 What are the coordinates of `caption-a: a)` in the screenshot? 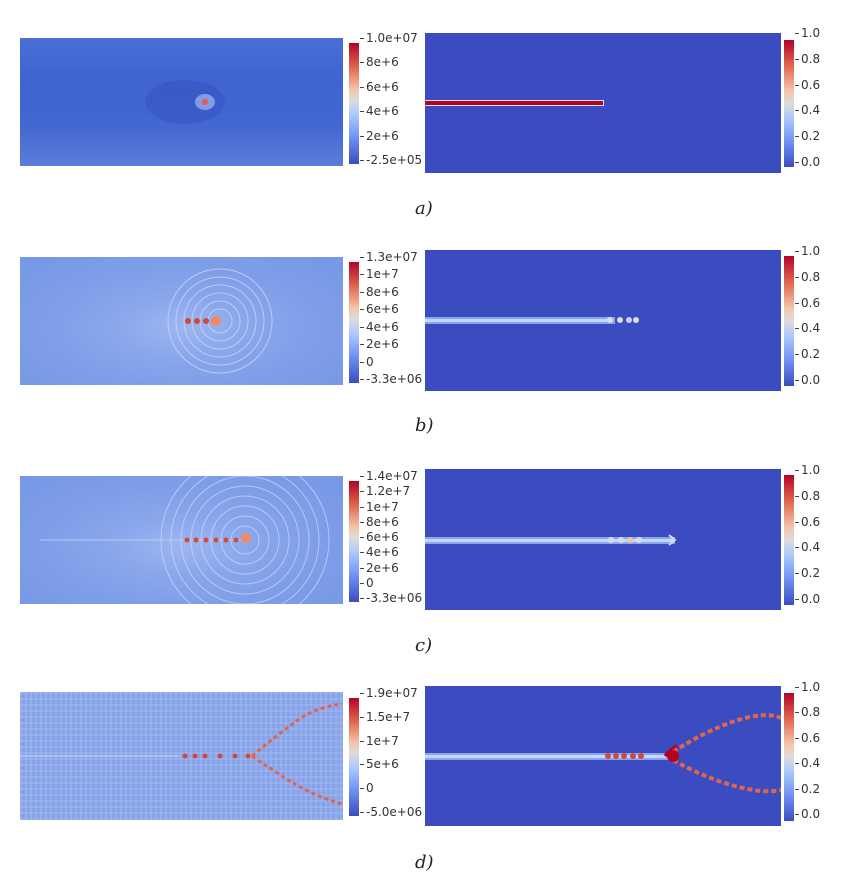 It's located at (424, 208).